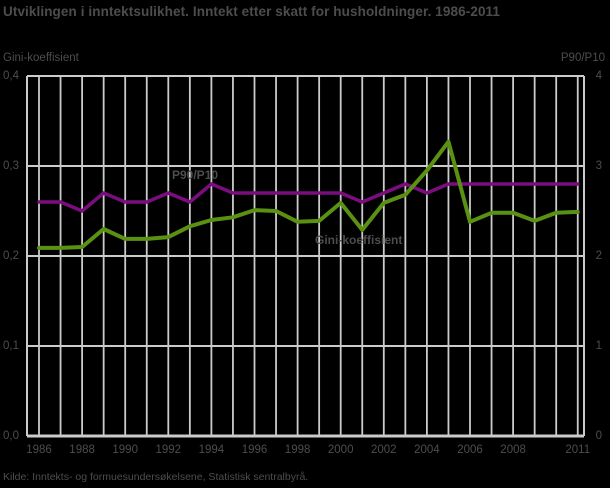 The image size is (610, 488). What do you see at coordinates (195, 175) in the screenshot?
I see `series-label-p90p10: P90/P10` at bounding box center [195, 175].